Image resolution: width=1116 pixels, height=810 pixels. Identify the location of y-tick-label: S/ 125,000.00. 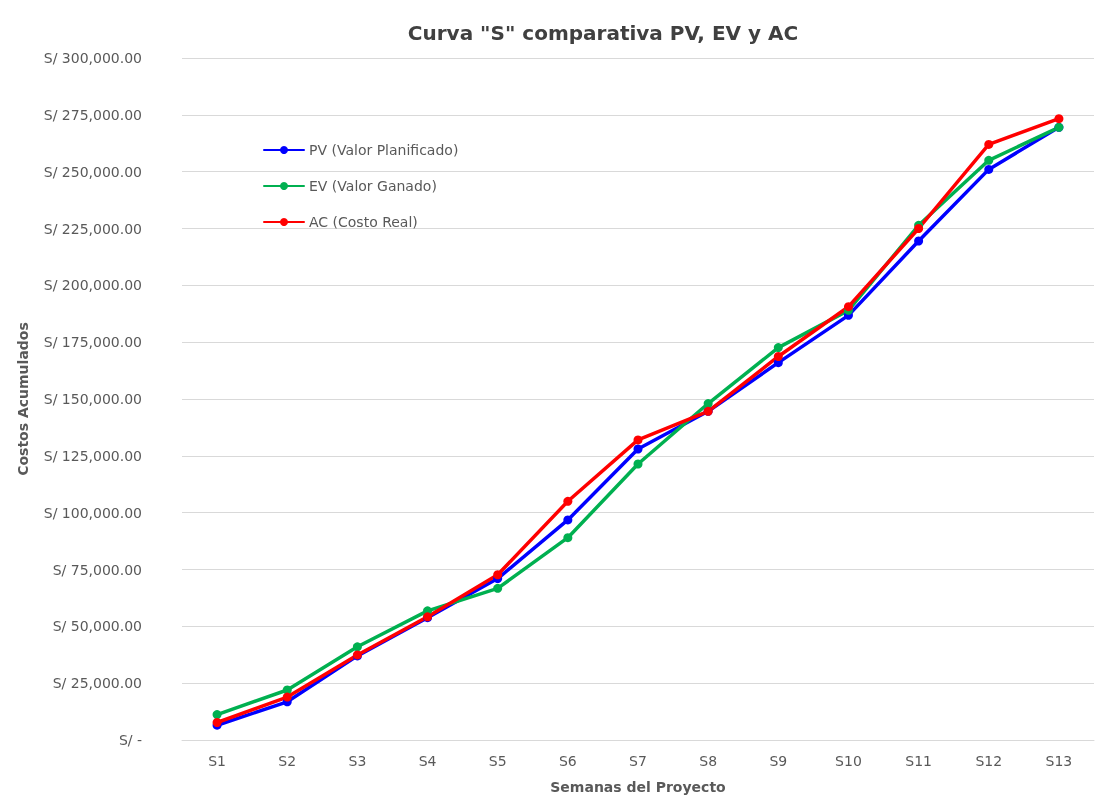
(92, 455).